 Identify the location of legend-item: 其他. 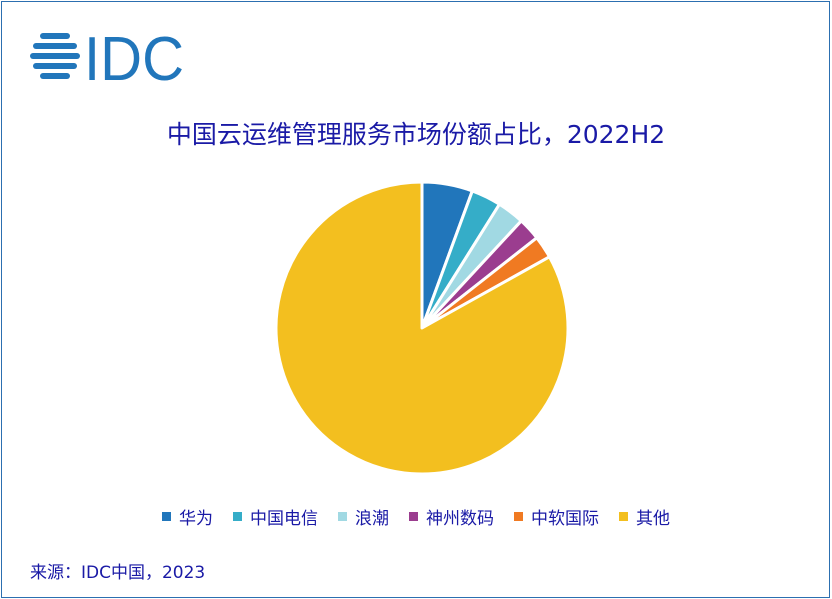
(644, 516).